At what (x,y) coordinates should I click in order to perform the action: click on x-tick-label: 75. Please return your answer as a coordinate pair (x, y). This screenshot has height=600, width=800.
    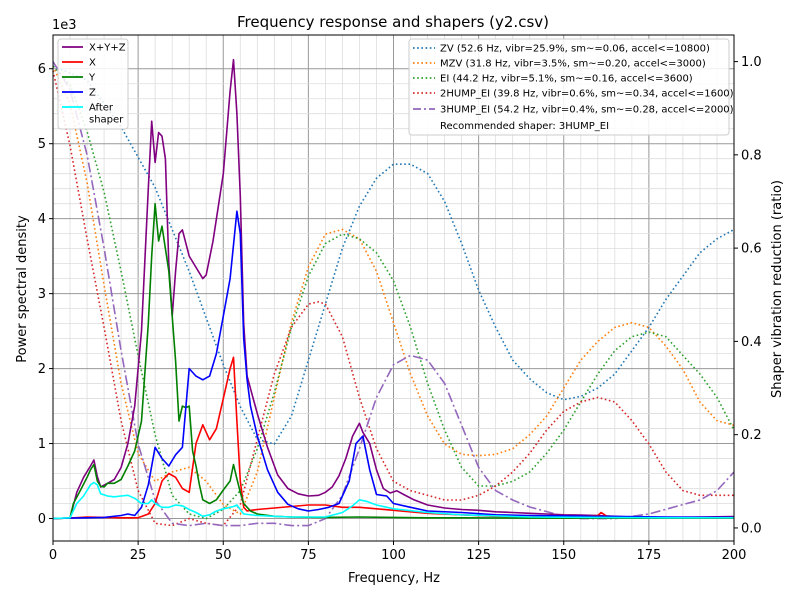
    Looking at the image, I should click on (308, 555).